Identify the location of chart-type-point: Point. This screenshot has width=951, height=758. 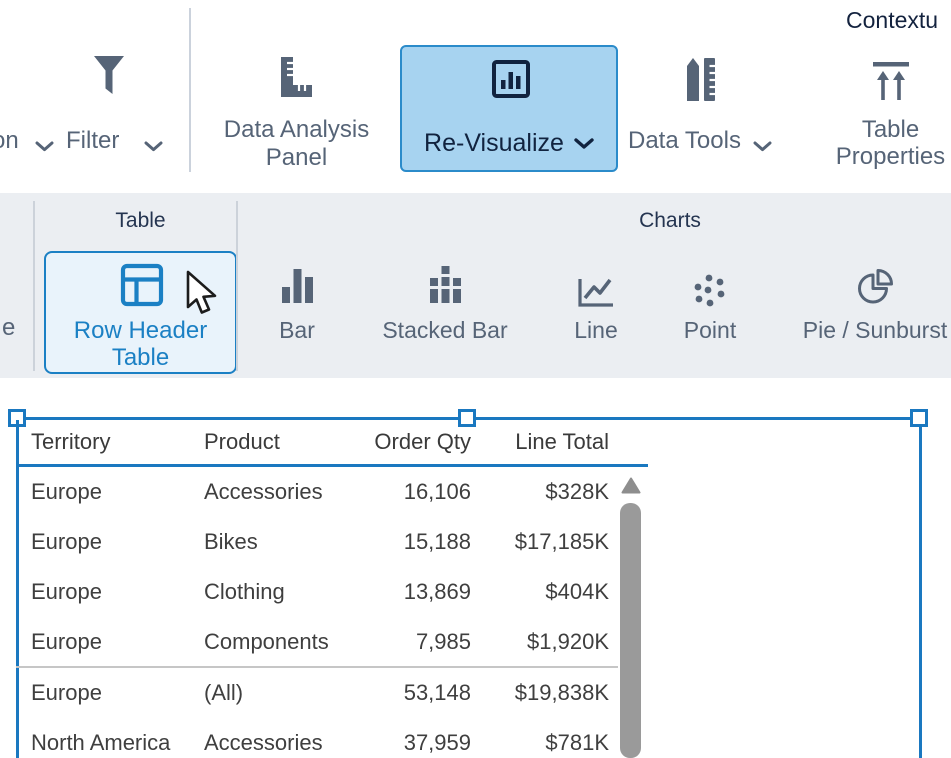
(710, 309).